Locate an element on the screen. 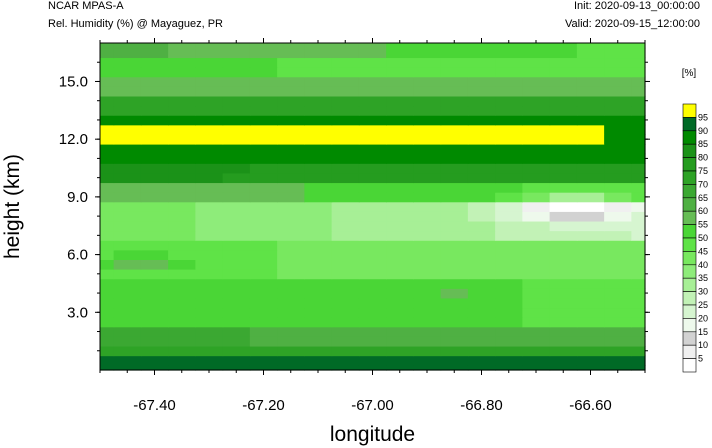  x-axis-label: longitude is located at coordinates (372, 434).